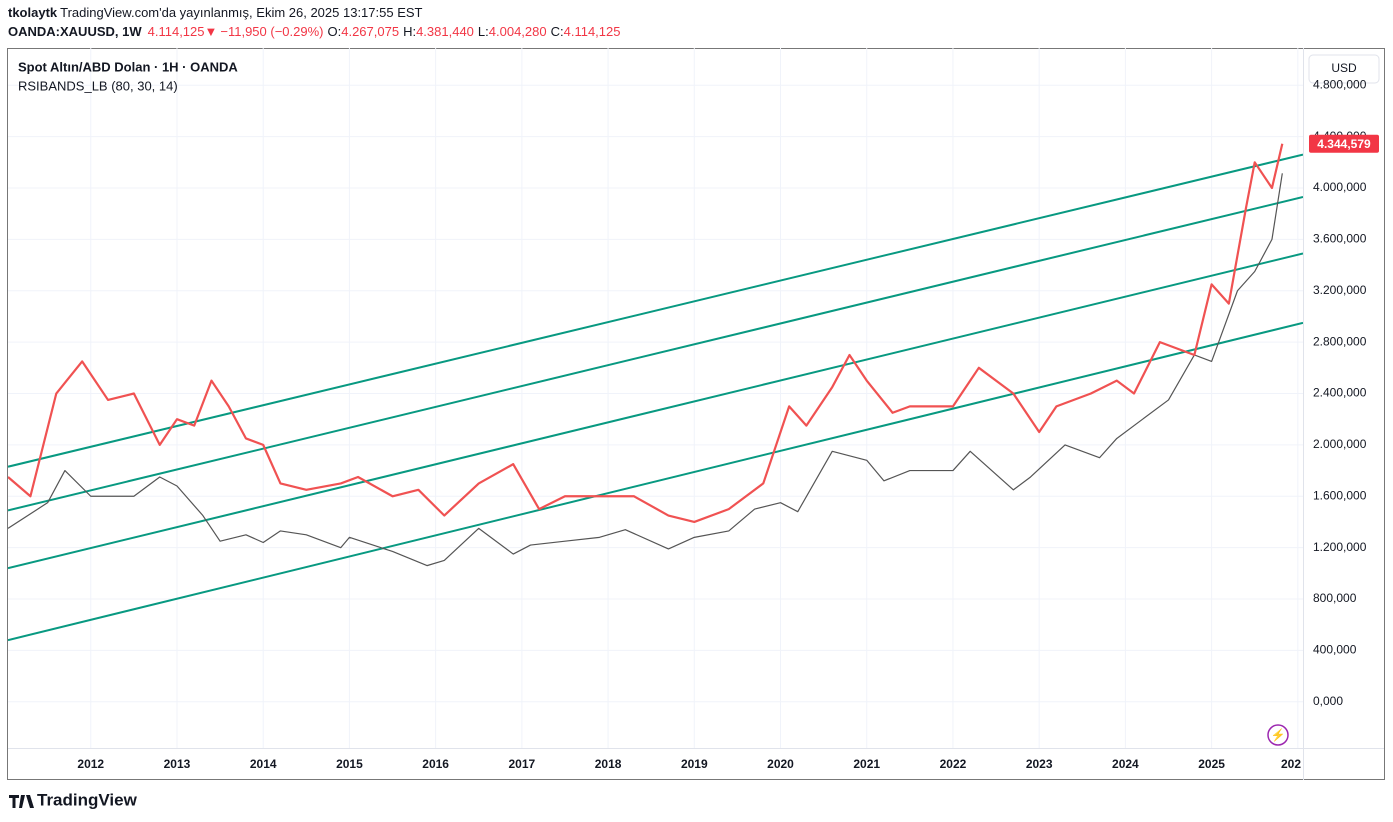  I want to click on ohlc-key: L:, so click(483, 31).